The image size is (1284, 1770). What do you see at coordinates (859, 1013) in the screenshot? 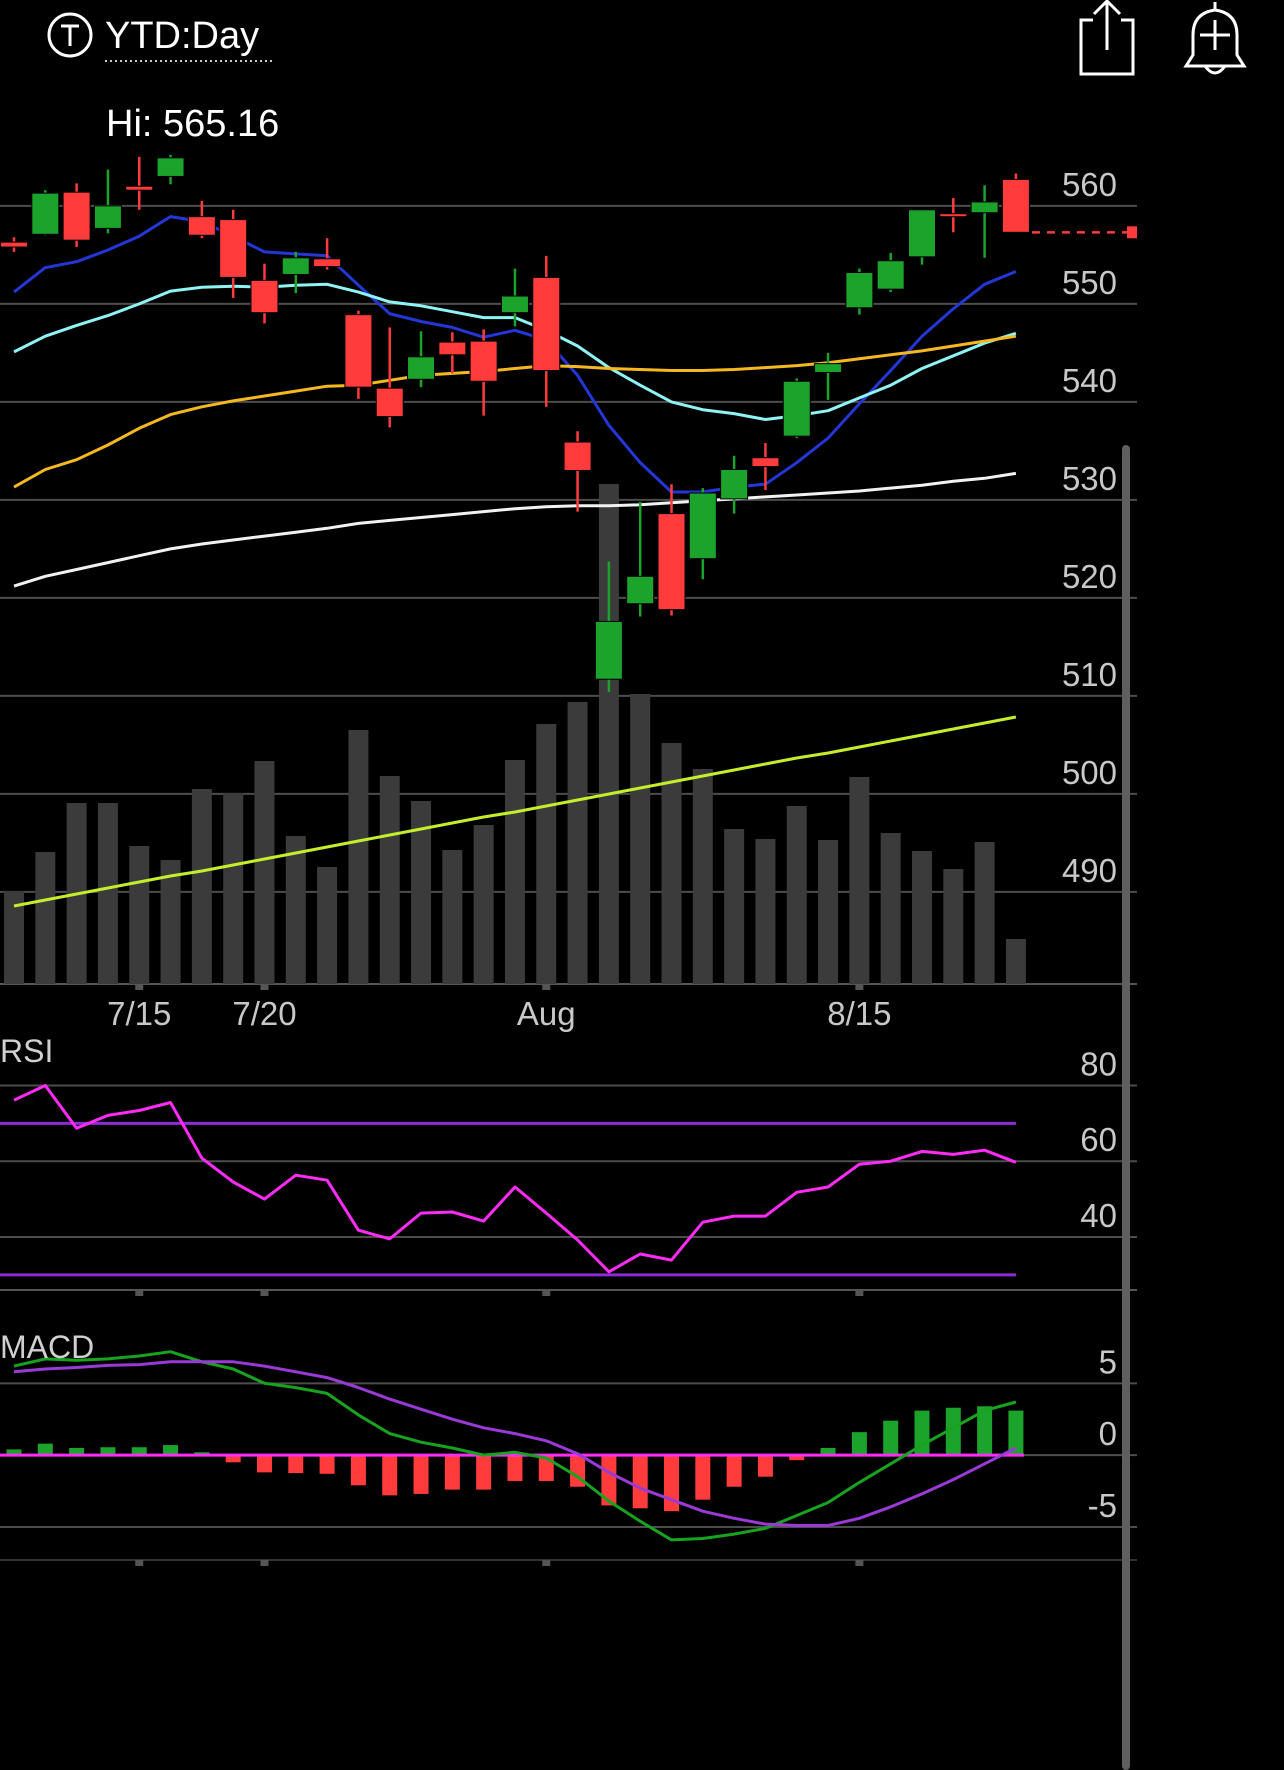
I see `x-tick-label: 8/15` at bounding box center [859, 1013].